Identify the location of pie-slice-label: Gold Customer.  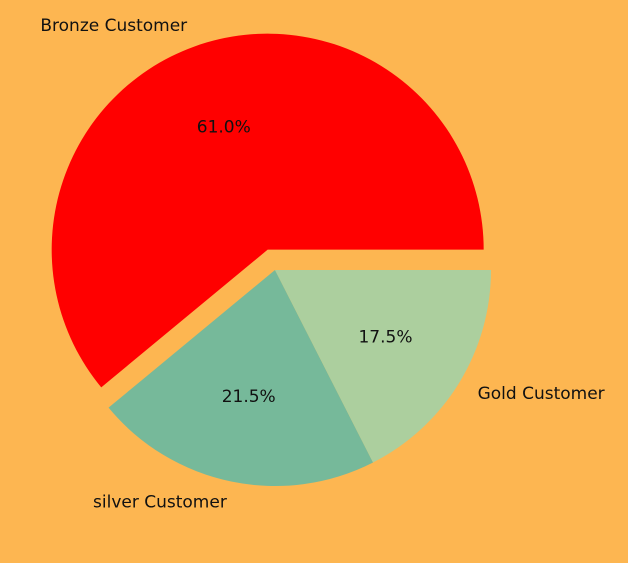
(541, 394).